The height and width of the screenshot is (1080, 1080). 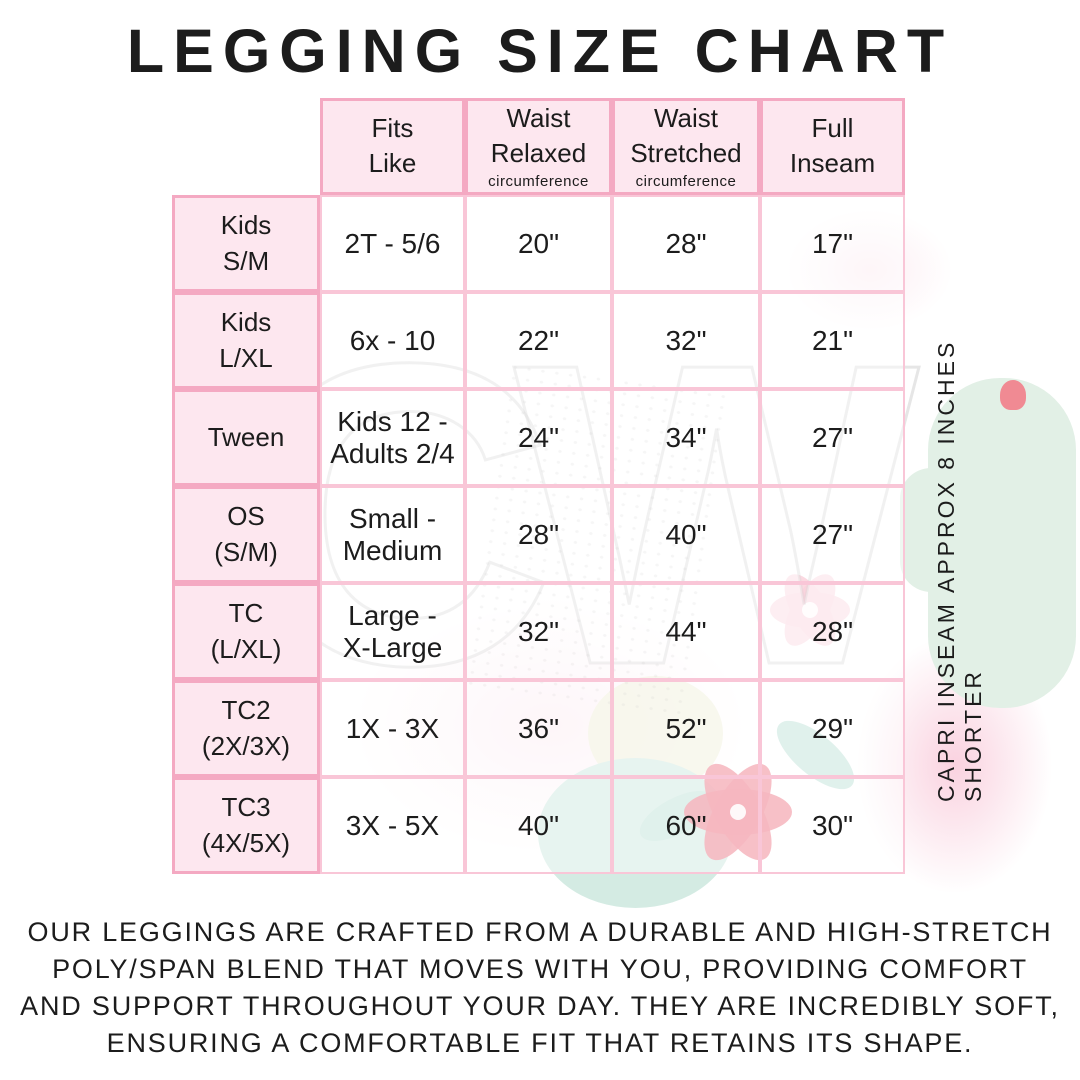 What do you see at coordinates (1013, 395) in the screenshot?
I see `cactus-flower-bud` at bounding box center [1013, 395].